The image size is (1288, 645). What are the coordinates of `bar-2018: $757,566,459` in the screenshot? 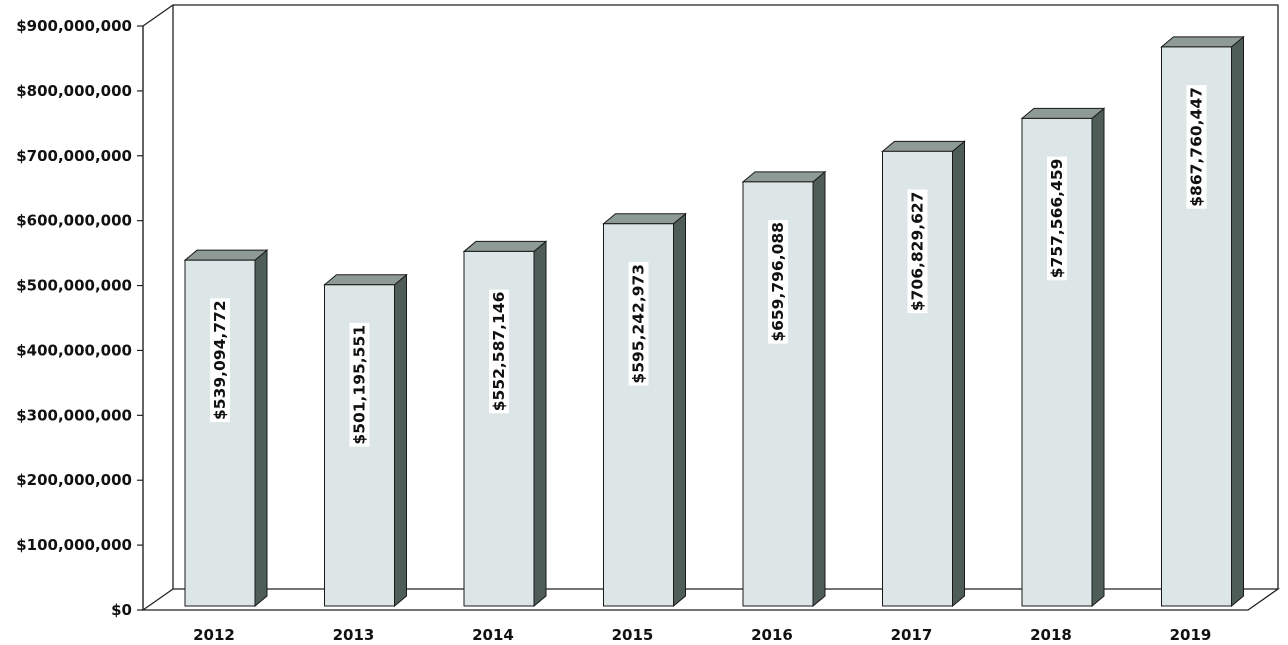 It's located at (1063, 357).